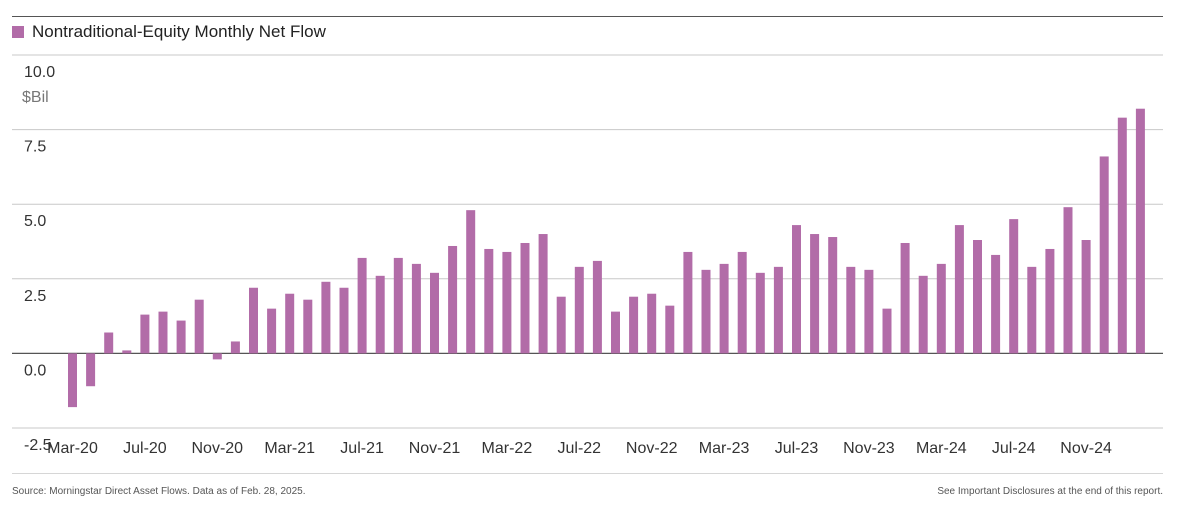 The image size is (1185, 511). Describe the element at coordinates (35, 147) in the screenshot. I see `y-tick-label: 7.5` at that location.